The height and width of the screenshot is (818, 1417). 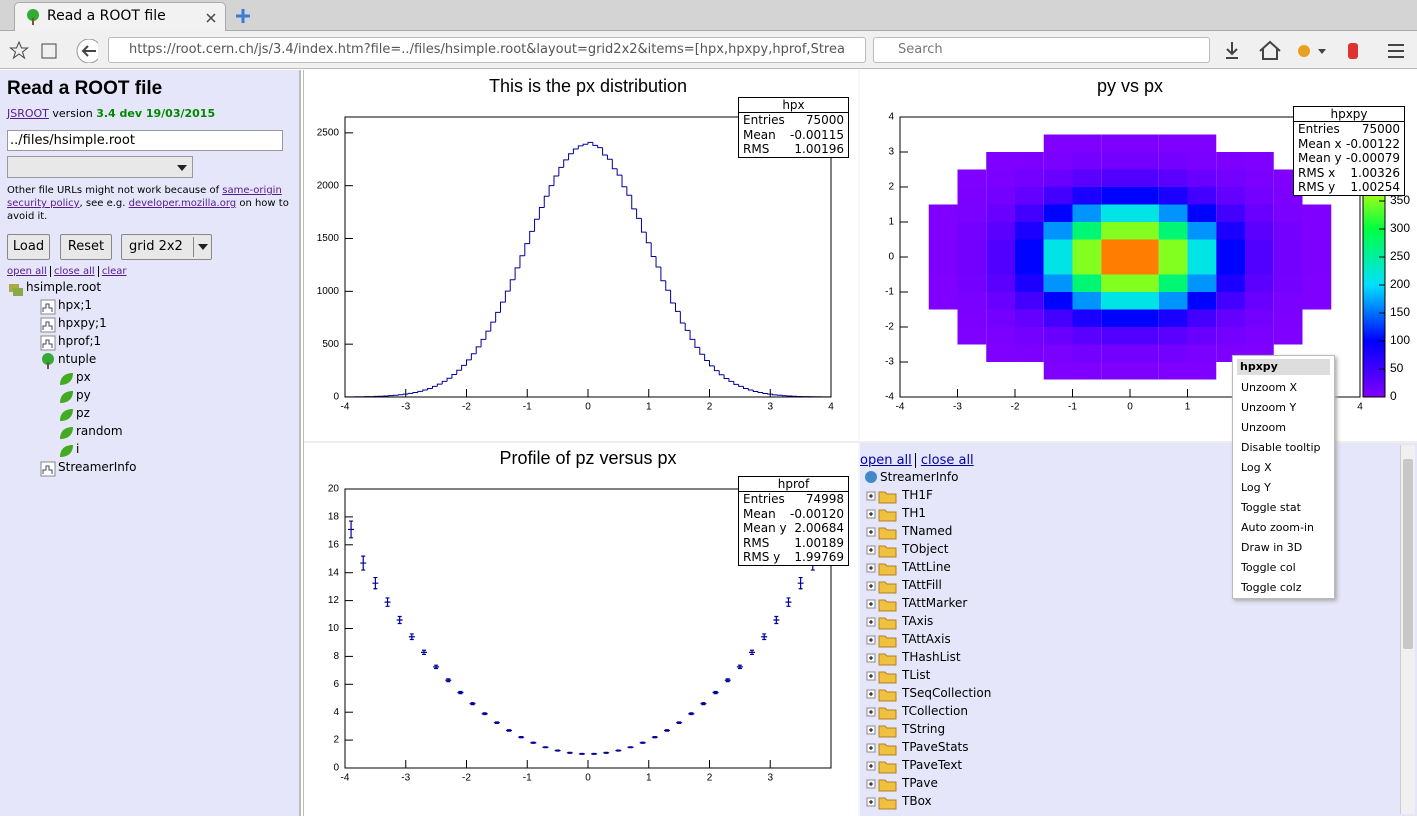 I want to click on new-tab, so click(x=243, y=16).